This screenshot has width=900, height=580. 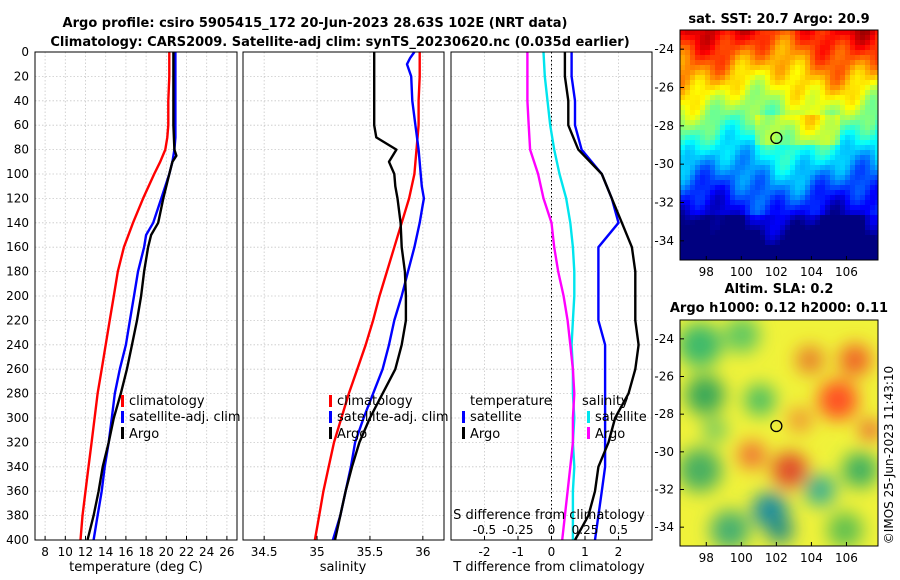 What do you see at coordinates (610, 434) in the screenshot?
I see `legend-label-sal-argo: Argo` at bounding box center [610, 434].